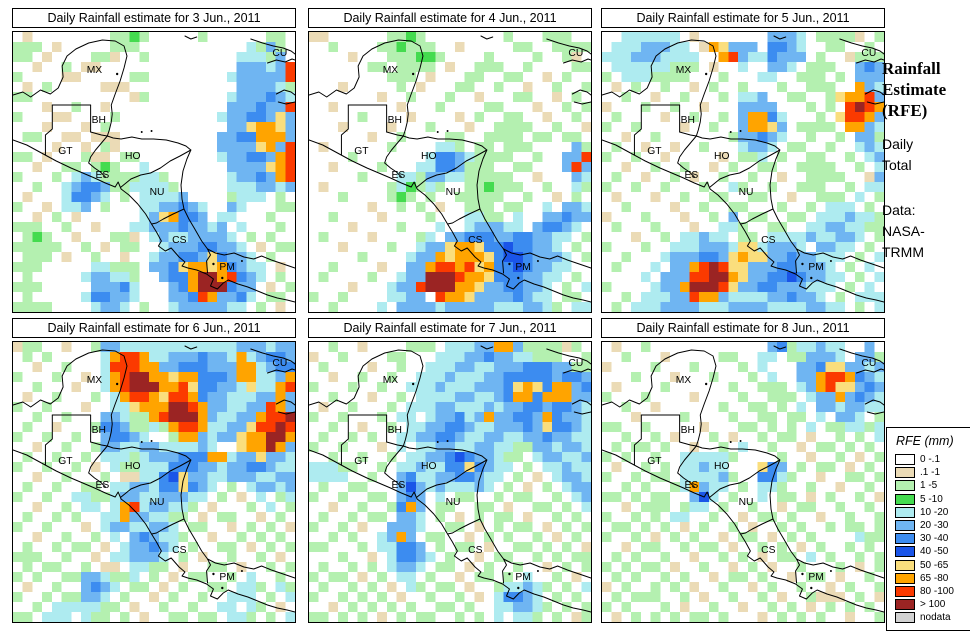  I want to click on legend-label: > 100, so click(933, 605).